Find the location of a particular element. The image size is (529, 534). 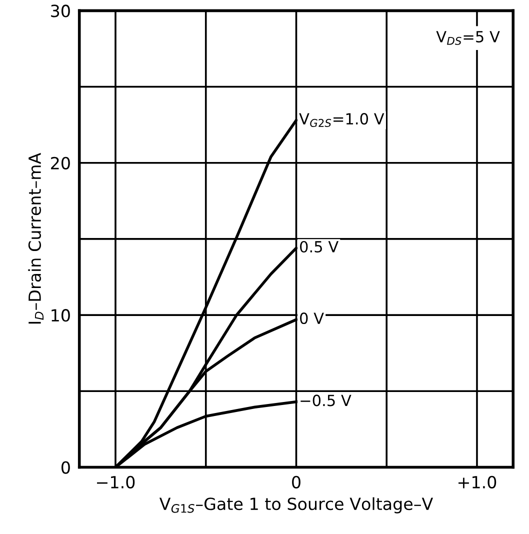

x-tick-label: −1.0 is located at coordinates (116, 482).